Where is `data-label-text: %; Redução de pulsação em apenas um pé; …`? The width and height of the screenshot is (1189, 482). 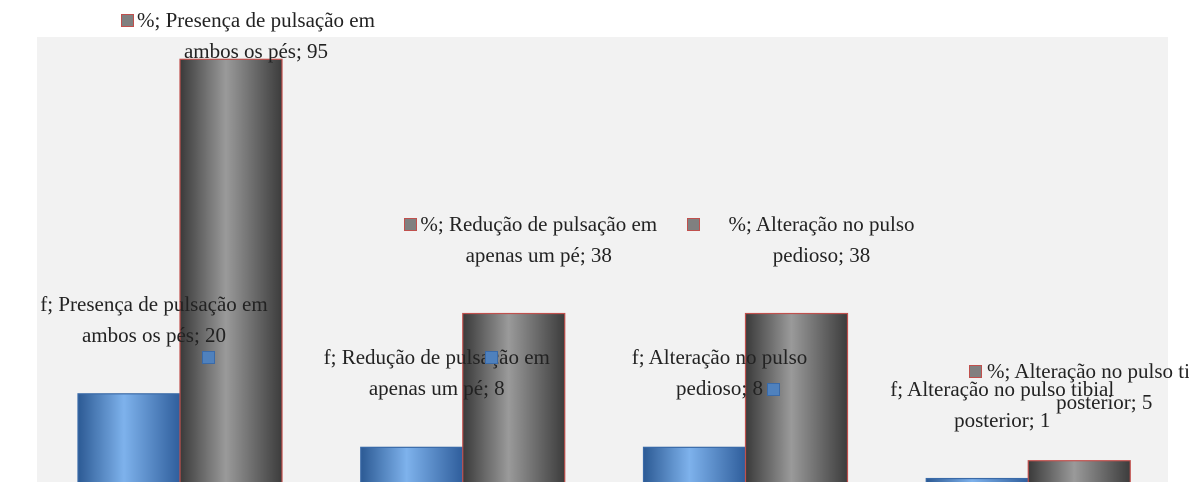 data-label-text: %; Redução de pulsação em apenas um pé; … is located at coordinates (539, 239).